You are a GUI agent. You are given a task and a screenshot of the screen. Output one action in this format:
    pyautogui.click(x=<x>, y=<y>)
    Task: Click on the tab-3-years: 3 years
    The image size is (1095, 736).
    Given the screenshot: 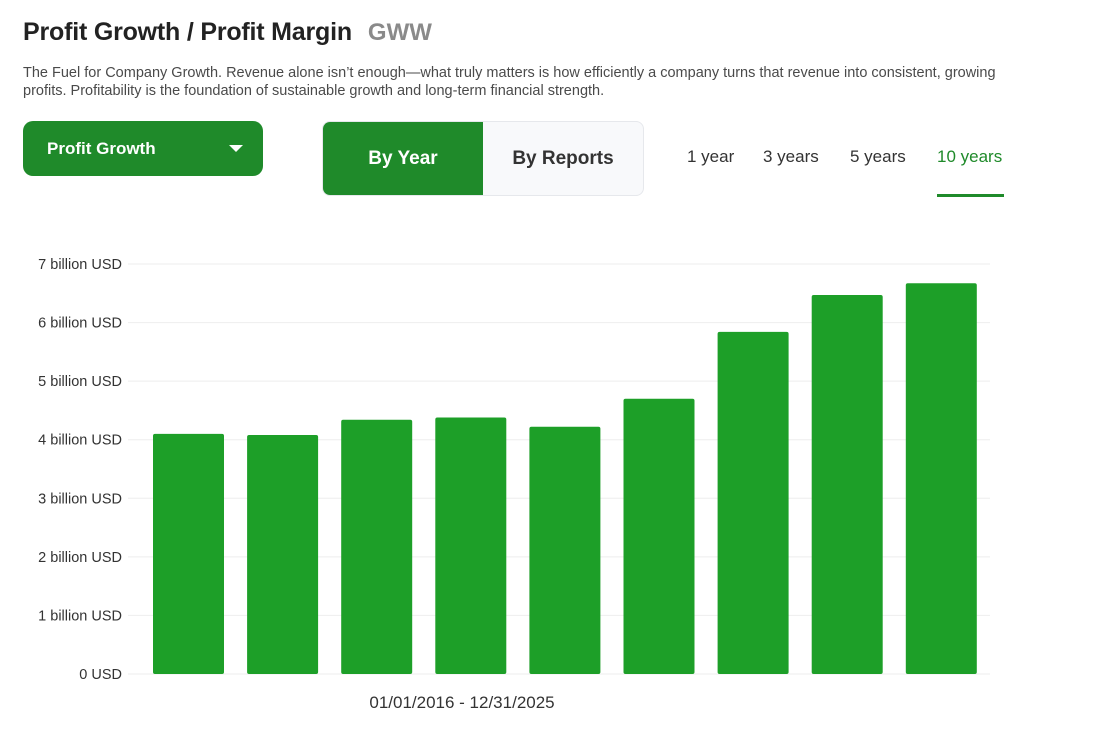 What is the action you would take?
    pyautogui.click(x=791, y=156)
    